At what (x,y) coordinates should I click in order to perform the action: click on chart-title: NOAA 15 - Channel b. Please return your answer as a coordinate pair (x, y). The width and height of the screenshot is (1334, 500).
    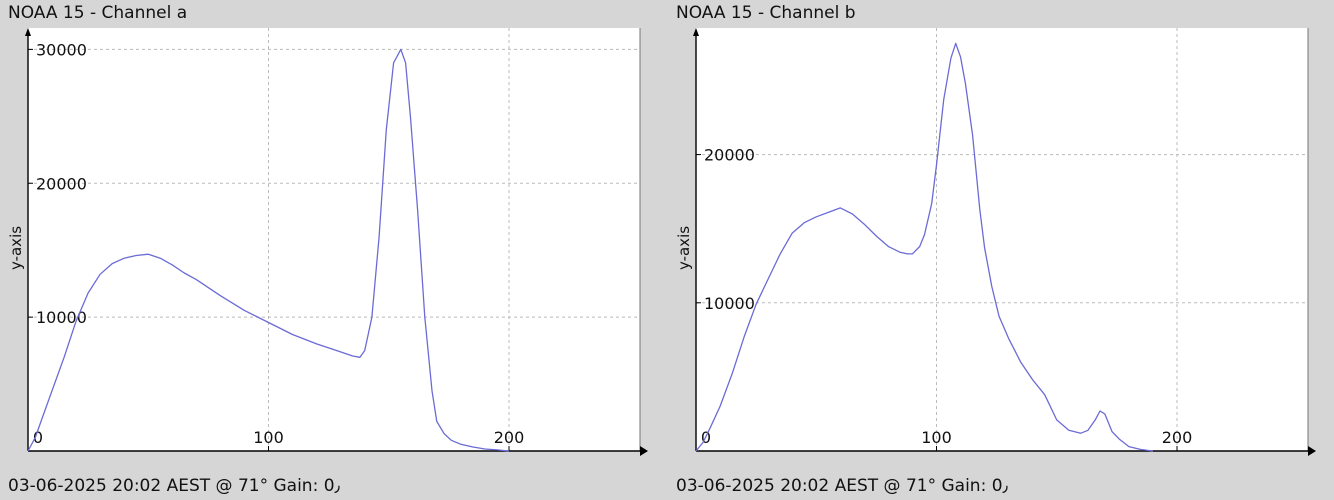
    Looking at the image, I should click on (766, 13).